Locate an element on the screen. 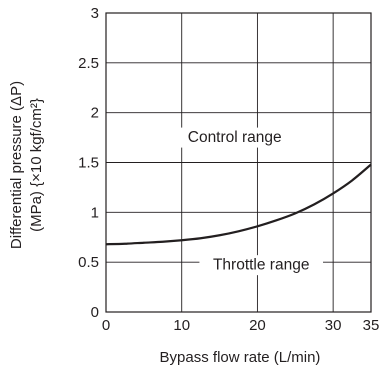  x-tick-label: 20 is located at coordinates (257, 325).